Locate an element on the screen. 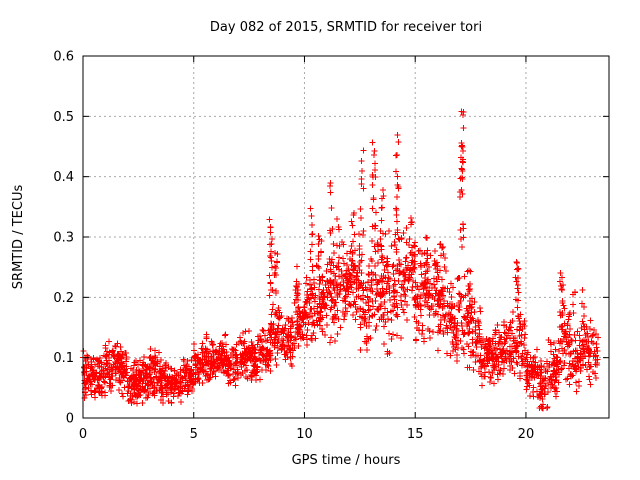 Image resolution: width=640 pixels, height=480 pixels. y-tick-label: 0.6 is located at coordinates (63, 57).